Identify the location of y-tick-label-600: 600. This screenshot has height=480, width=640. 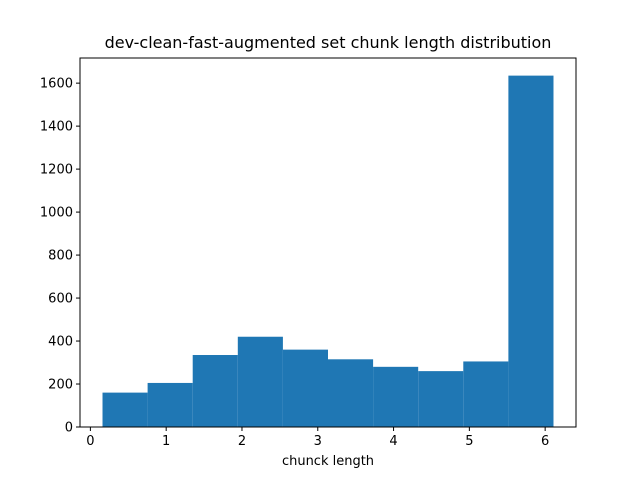
(60, 299).